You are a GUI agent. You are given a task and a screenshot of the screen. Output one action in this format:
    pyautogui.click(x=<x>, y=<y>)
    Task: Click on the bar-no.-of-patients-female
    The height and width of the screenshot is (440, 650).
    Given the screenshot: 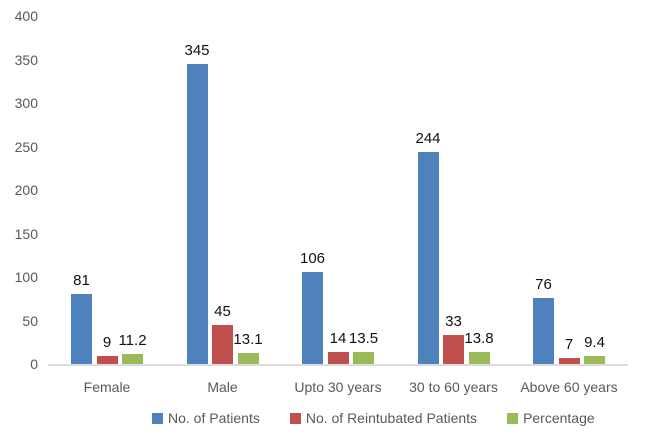 What is the action you would take?
    pyautogui.click(x=81, y=328)
    